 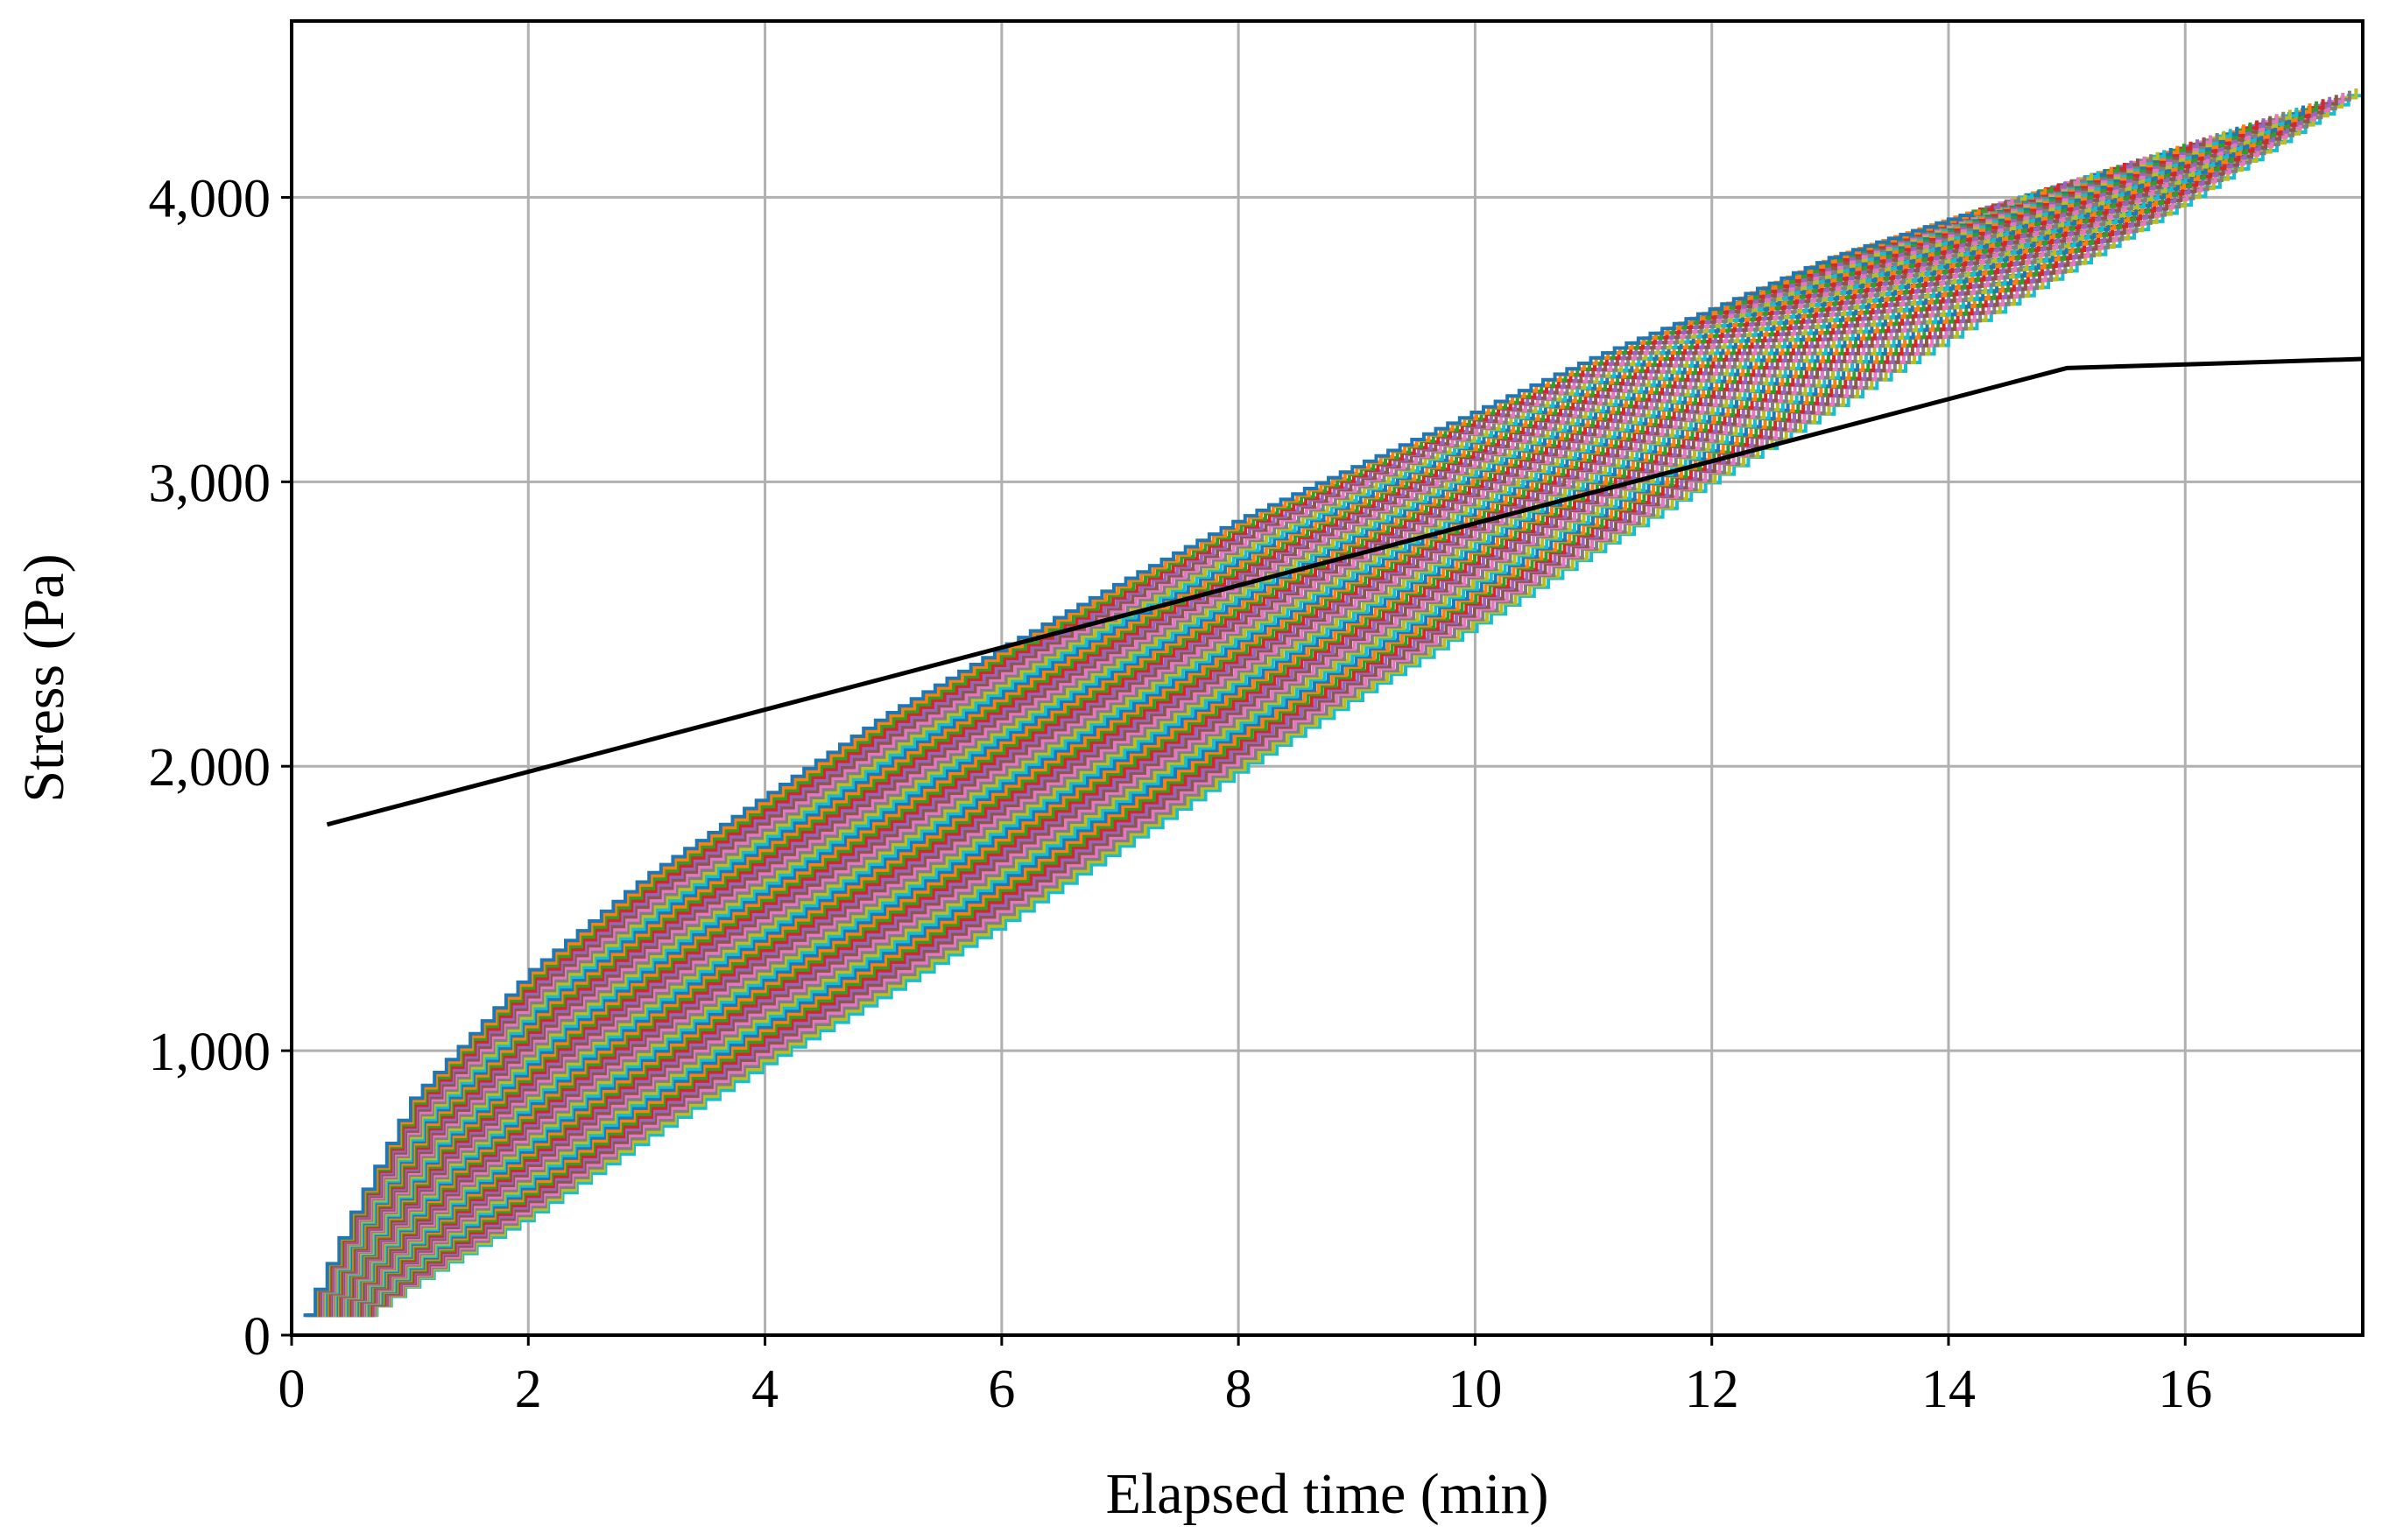 What do you see at coordinates (765, 1389) in the screenshot?
I see `x-tick-label: 4` at bounding box center [765, 1389].